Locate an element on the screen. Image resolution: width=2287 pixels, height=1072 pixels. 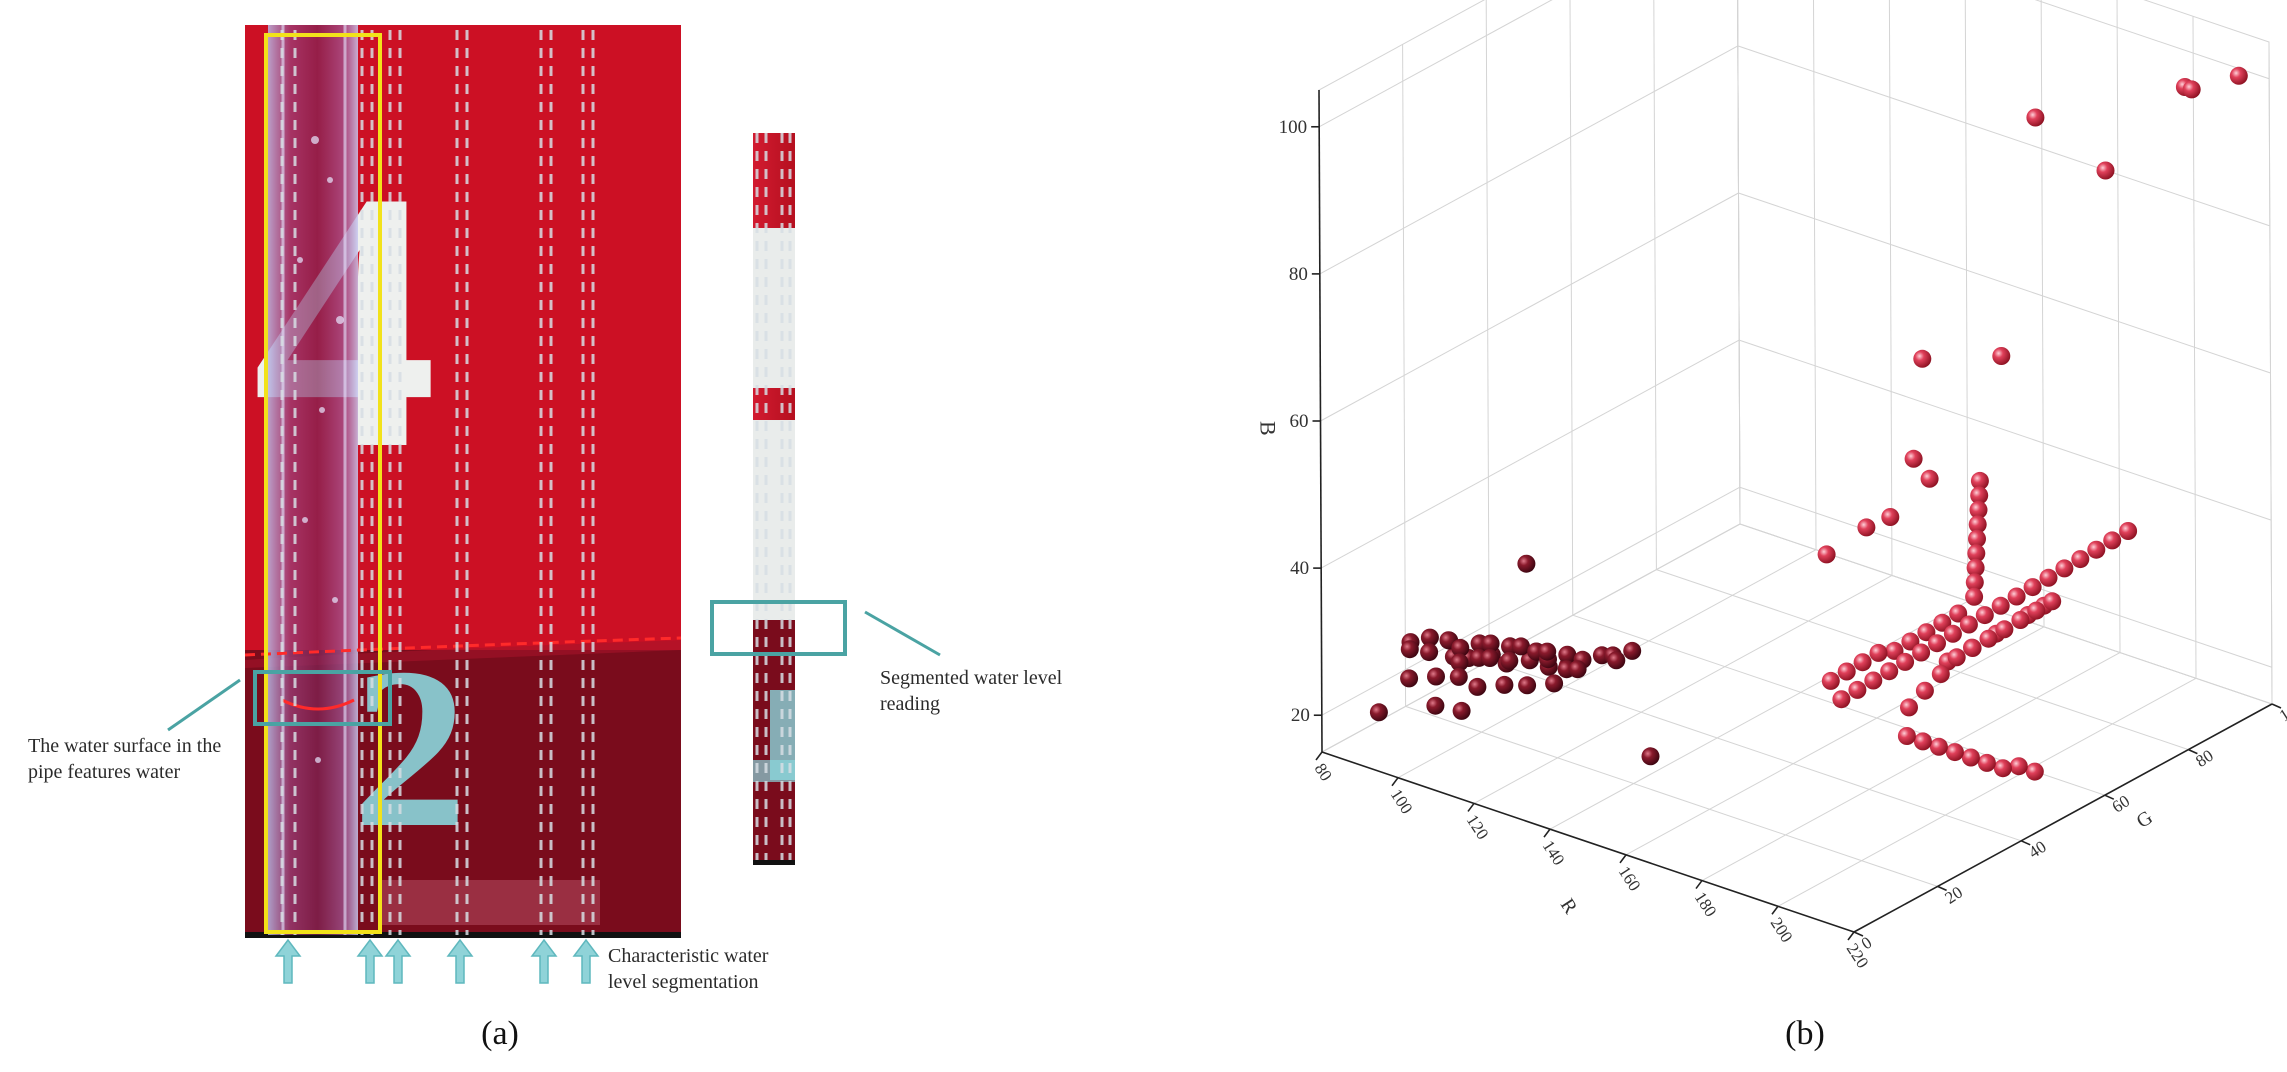
segmentation-annotation: Characteristic water level segmentation is located at coordinates (708, 969).